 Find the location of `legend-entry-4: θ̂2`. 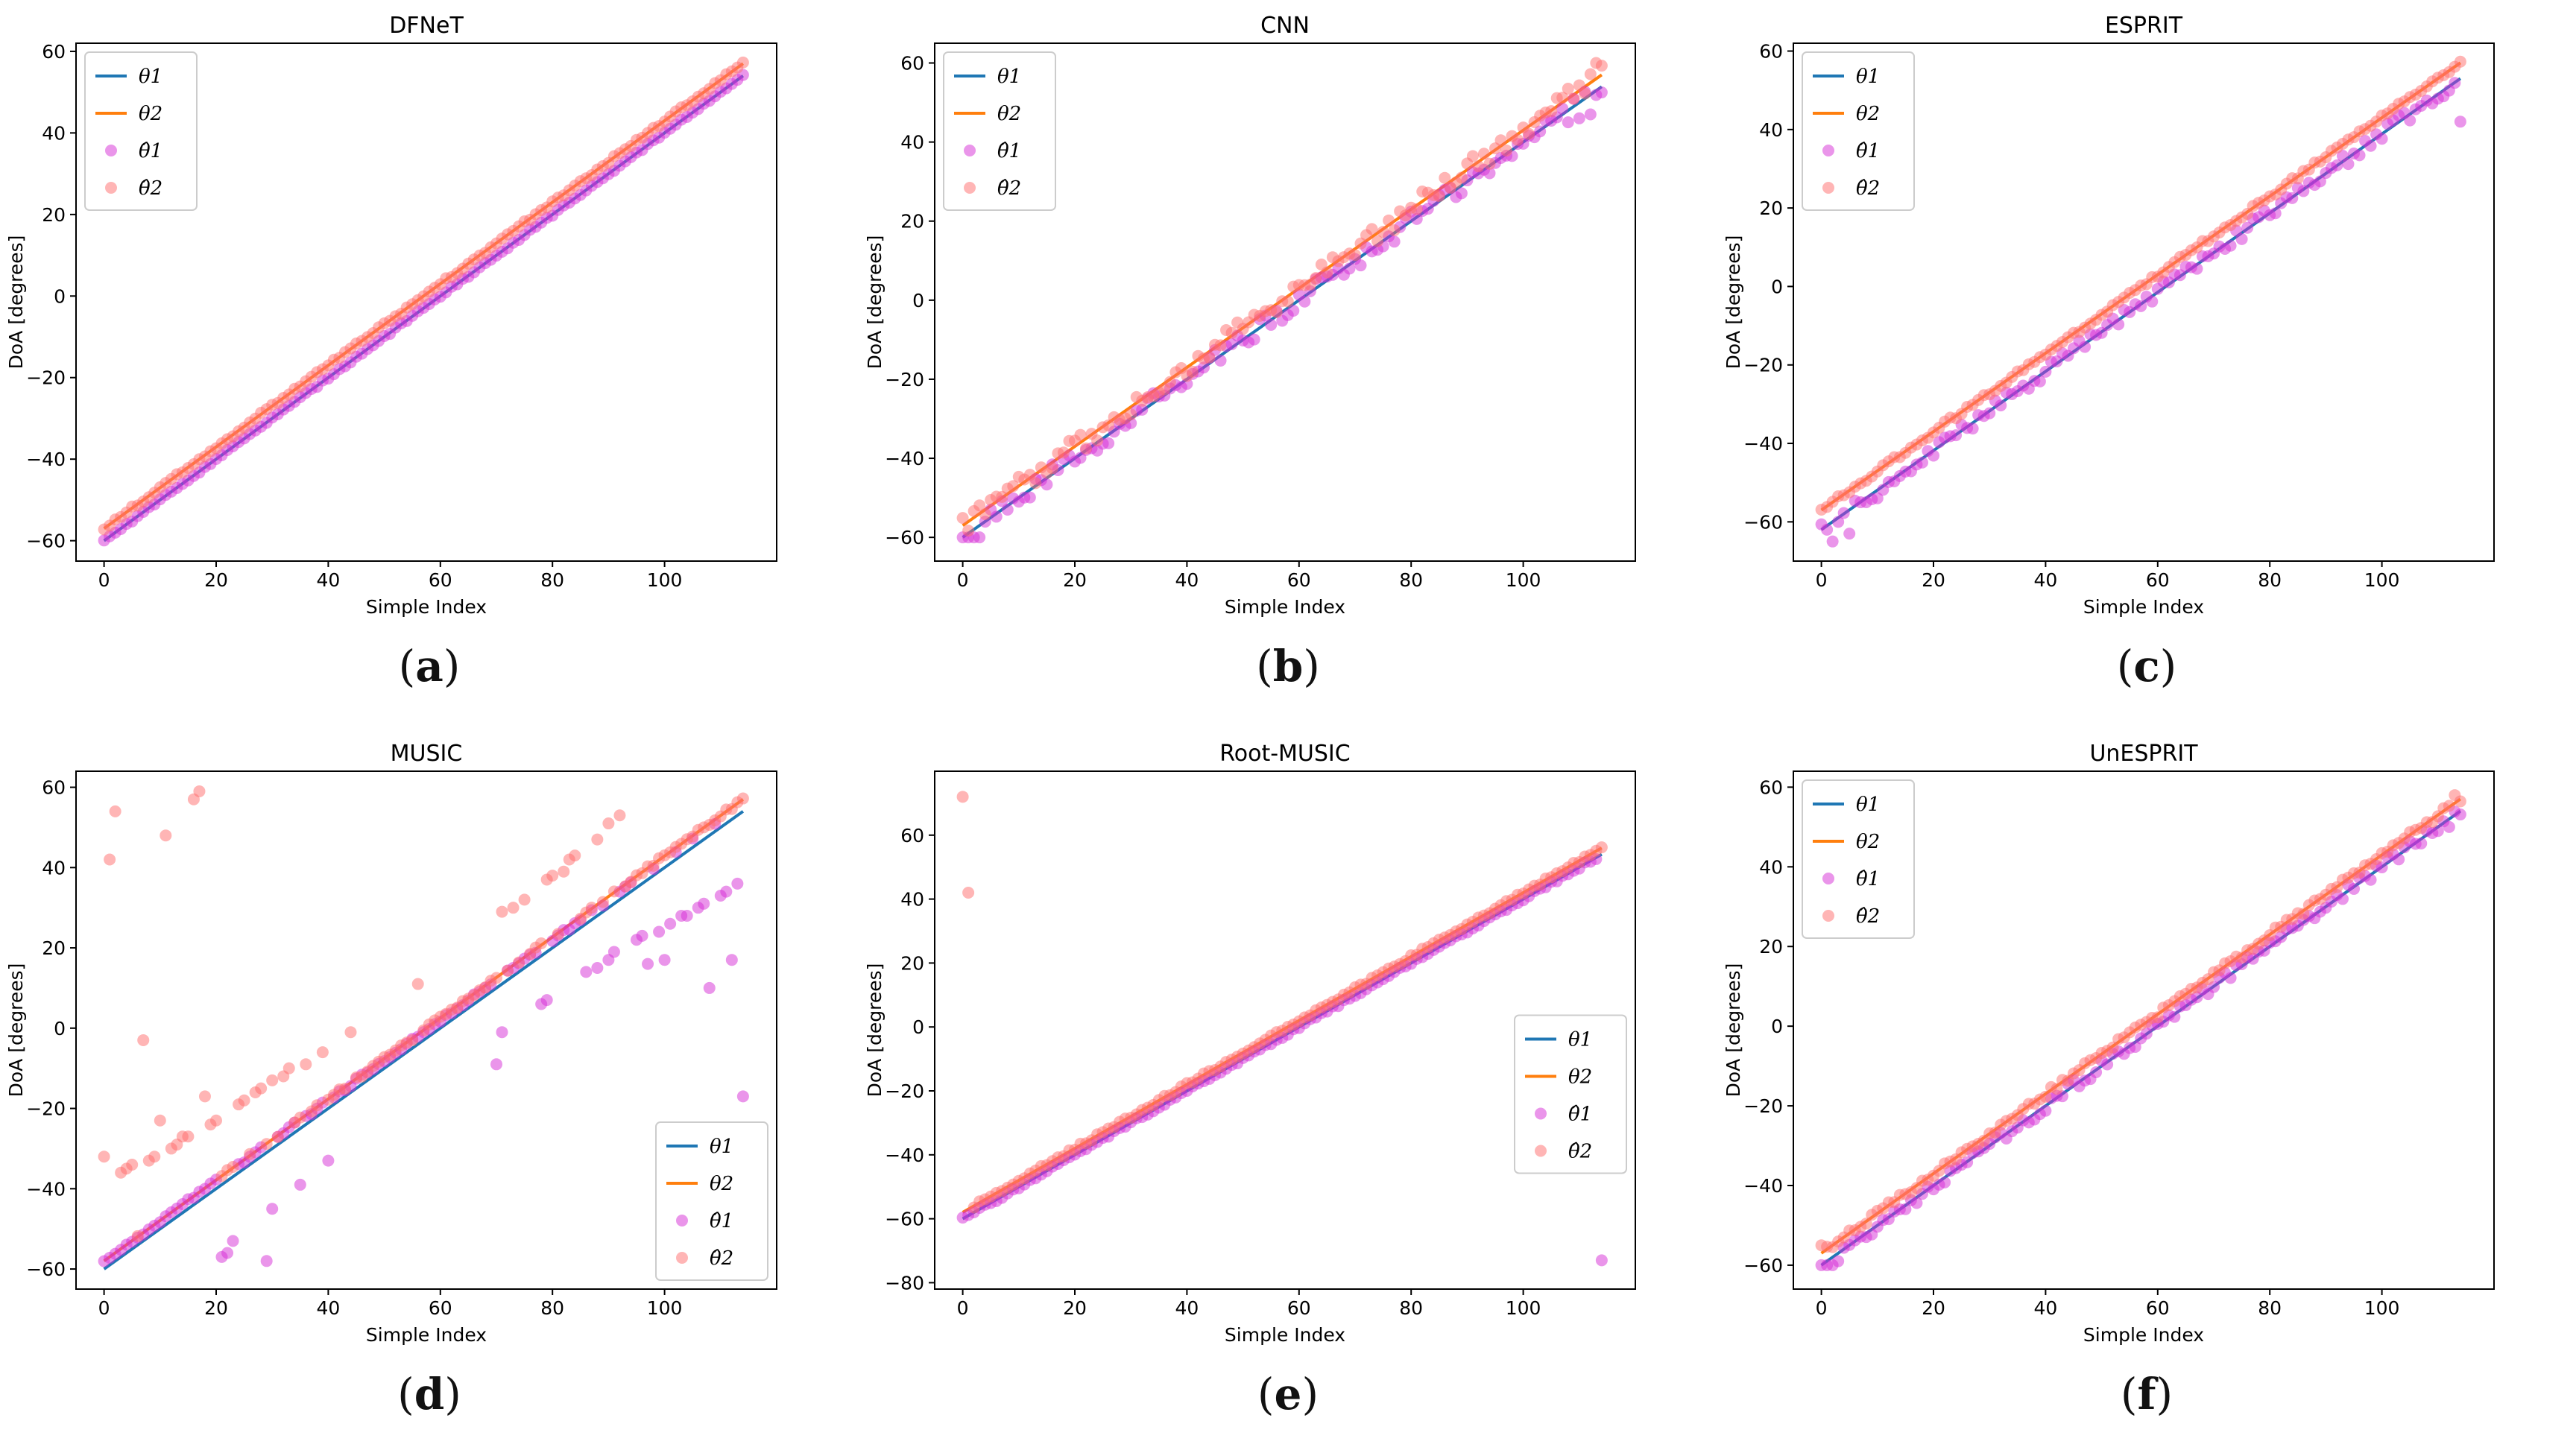

legend-entry-4: θ̂2 is located at coordinates (1868, 188).